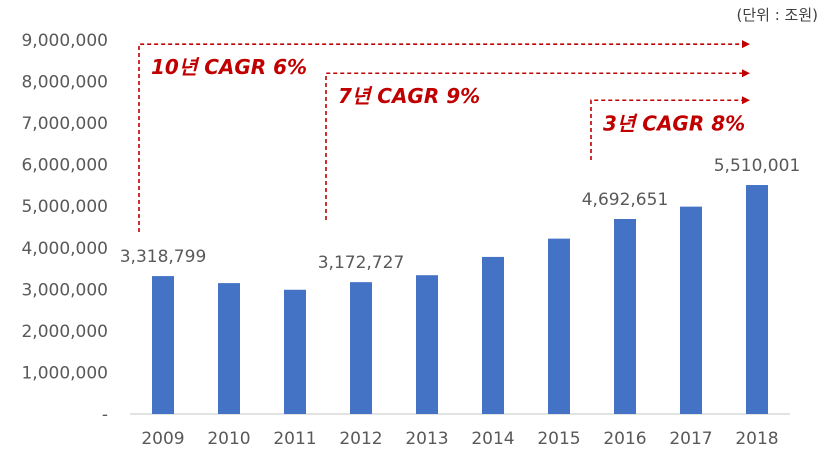 This screenshot has height=462, width=833. I want to click on y-tick-label: 2,000,000, so click(64, 332).